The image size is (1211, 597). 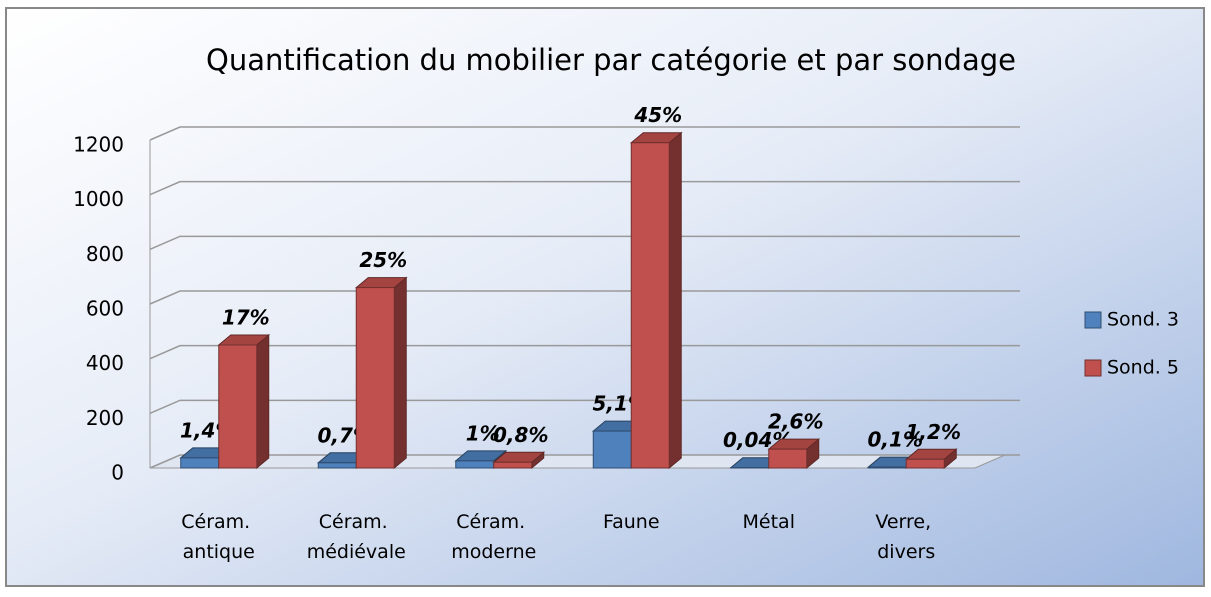 What do you see at coordinates (98, 145) in the screenshot?
I see `y-tick-label: 1200` at bounding box center [98, 145].